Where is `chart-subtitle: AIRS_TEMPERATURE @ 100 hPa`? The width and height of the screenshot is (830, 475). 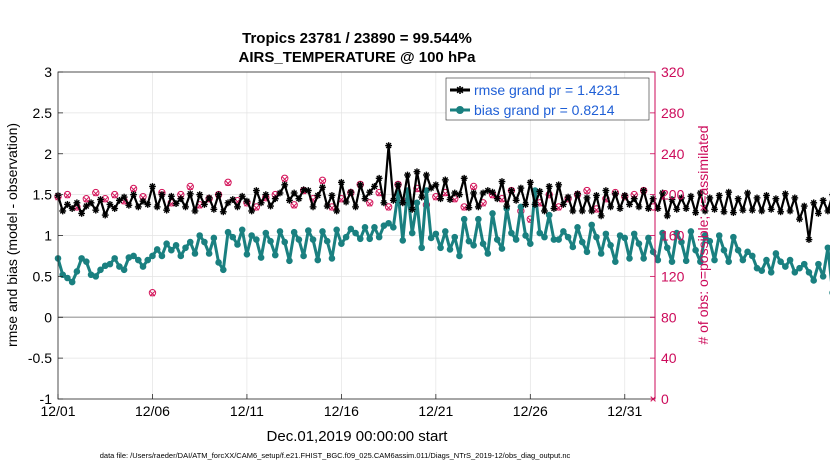 chart-subtitle: AIRS_TEMPERATURE @ 100 hPa is located at coordinates (358, 57).